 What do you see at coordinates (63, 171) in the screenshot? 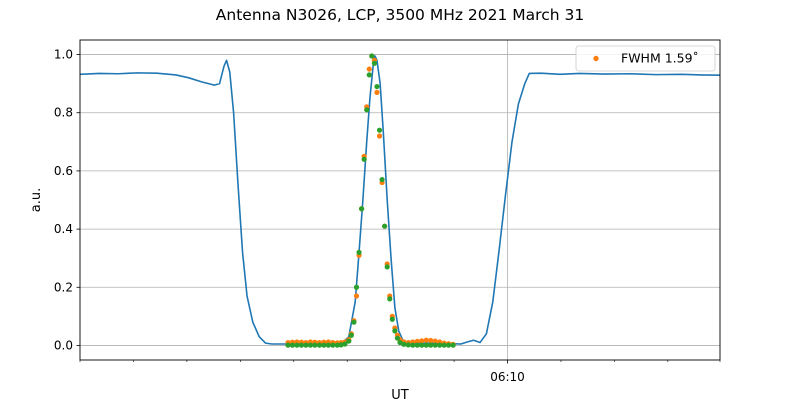
I see `y-tick-label: 0.6` at bounding box center [63, 171].